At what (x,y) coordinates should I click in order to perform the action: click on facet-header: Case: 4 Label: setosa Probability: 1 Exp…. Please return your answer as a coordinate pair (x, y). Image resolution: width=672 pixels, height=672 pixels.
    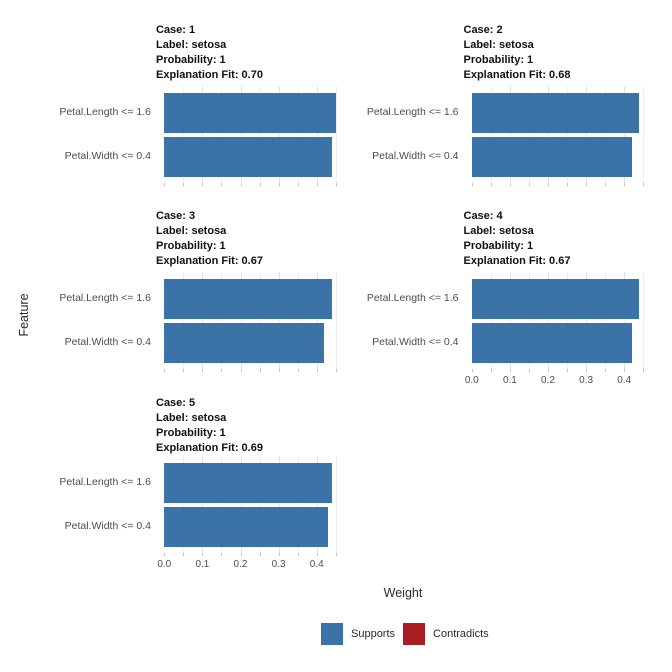
    Looking at the image, I should click on (517, 239).